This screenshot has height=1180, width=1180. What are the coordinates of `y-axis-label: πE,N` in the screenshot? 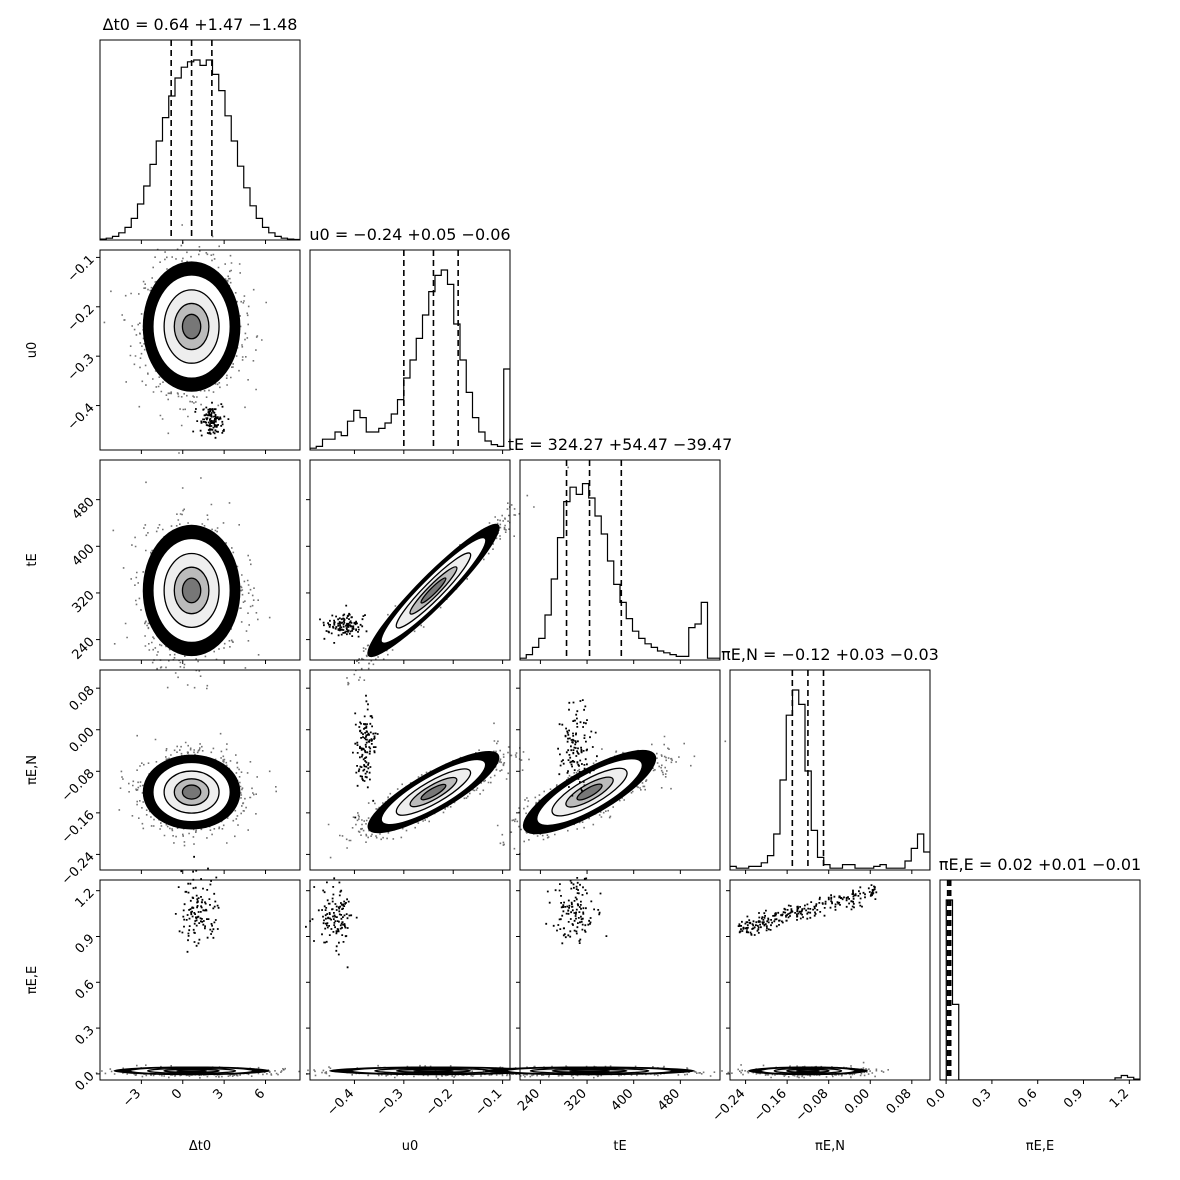 It's located at (32, 770).